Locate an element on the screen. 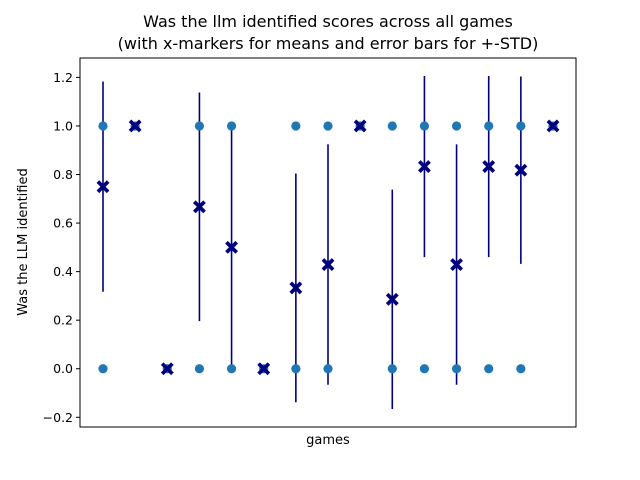 The image size is (640, 480). x-axis-label: games is located at coordinates (328, 440).